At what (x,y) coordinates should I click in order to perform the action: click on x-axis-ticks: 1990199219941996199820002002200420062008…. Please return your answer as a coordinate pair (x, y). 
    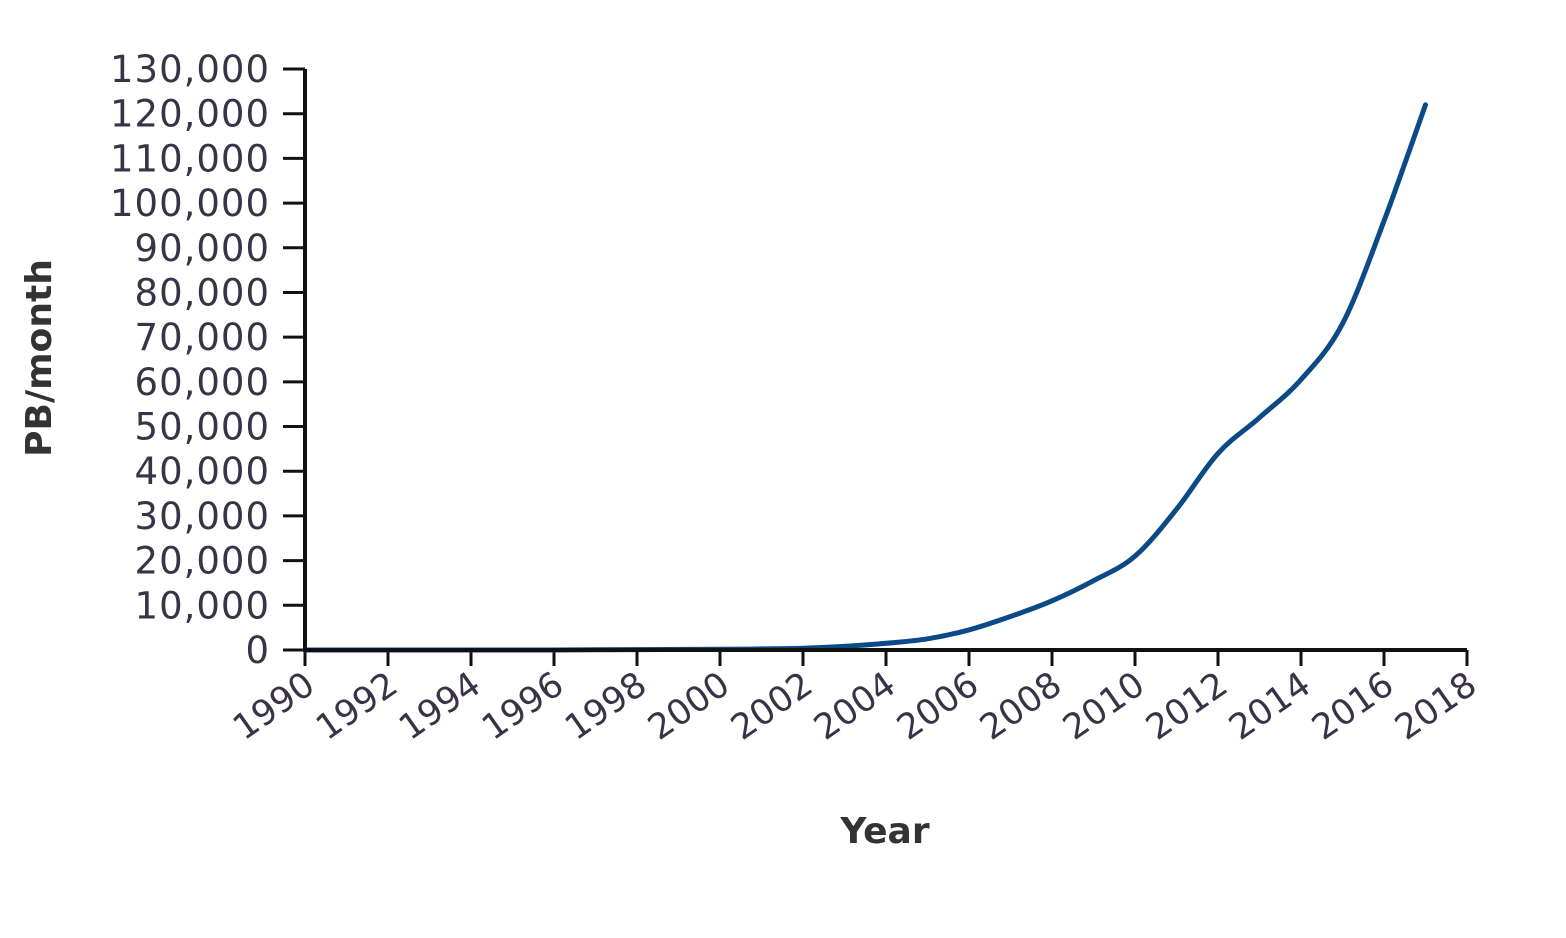
    Looking at the image, I should click on (855, 699).